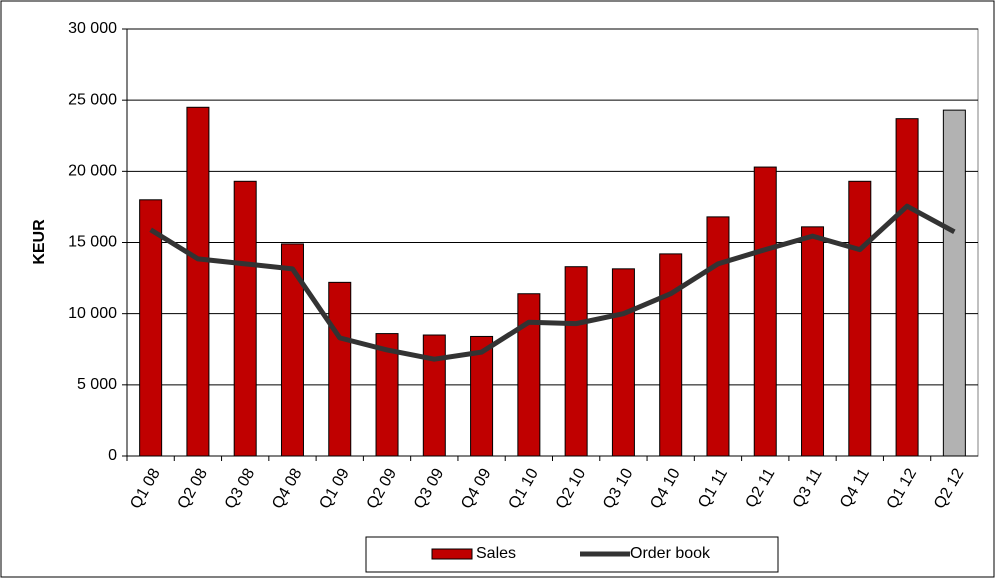 The height and width of the screenshot is (580, 996). Describe the element at coordinates (670, 553) in the screenshot. I see `legend-label: Order book` at that location.